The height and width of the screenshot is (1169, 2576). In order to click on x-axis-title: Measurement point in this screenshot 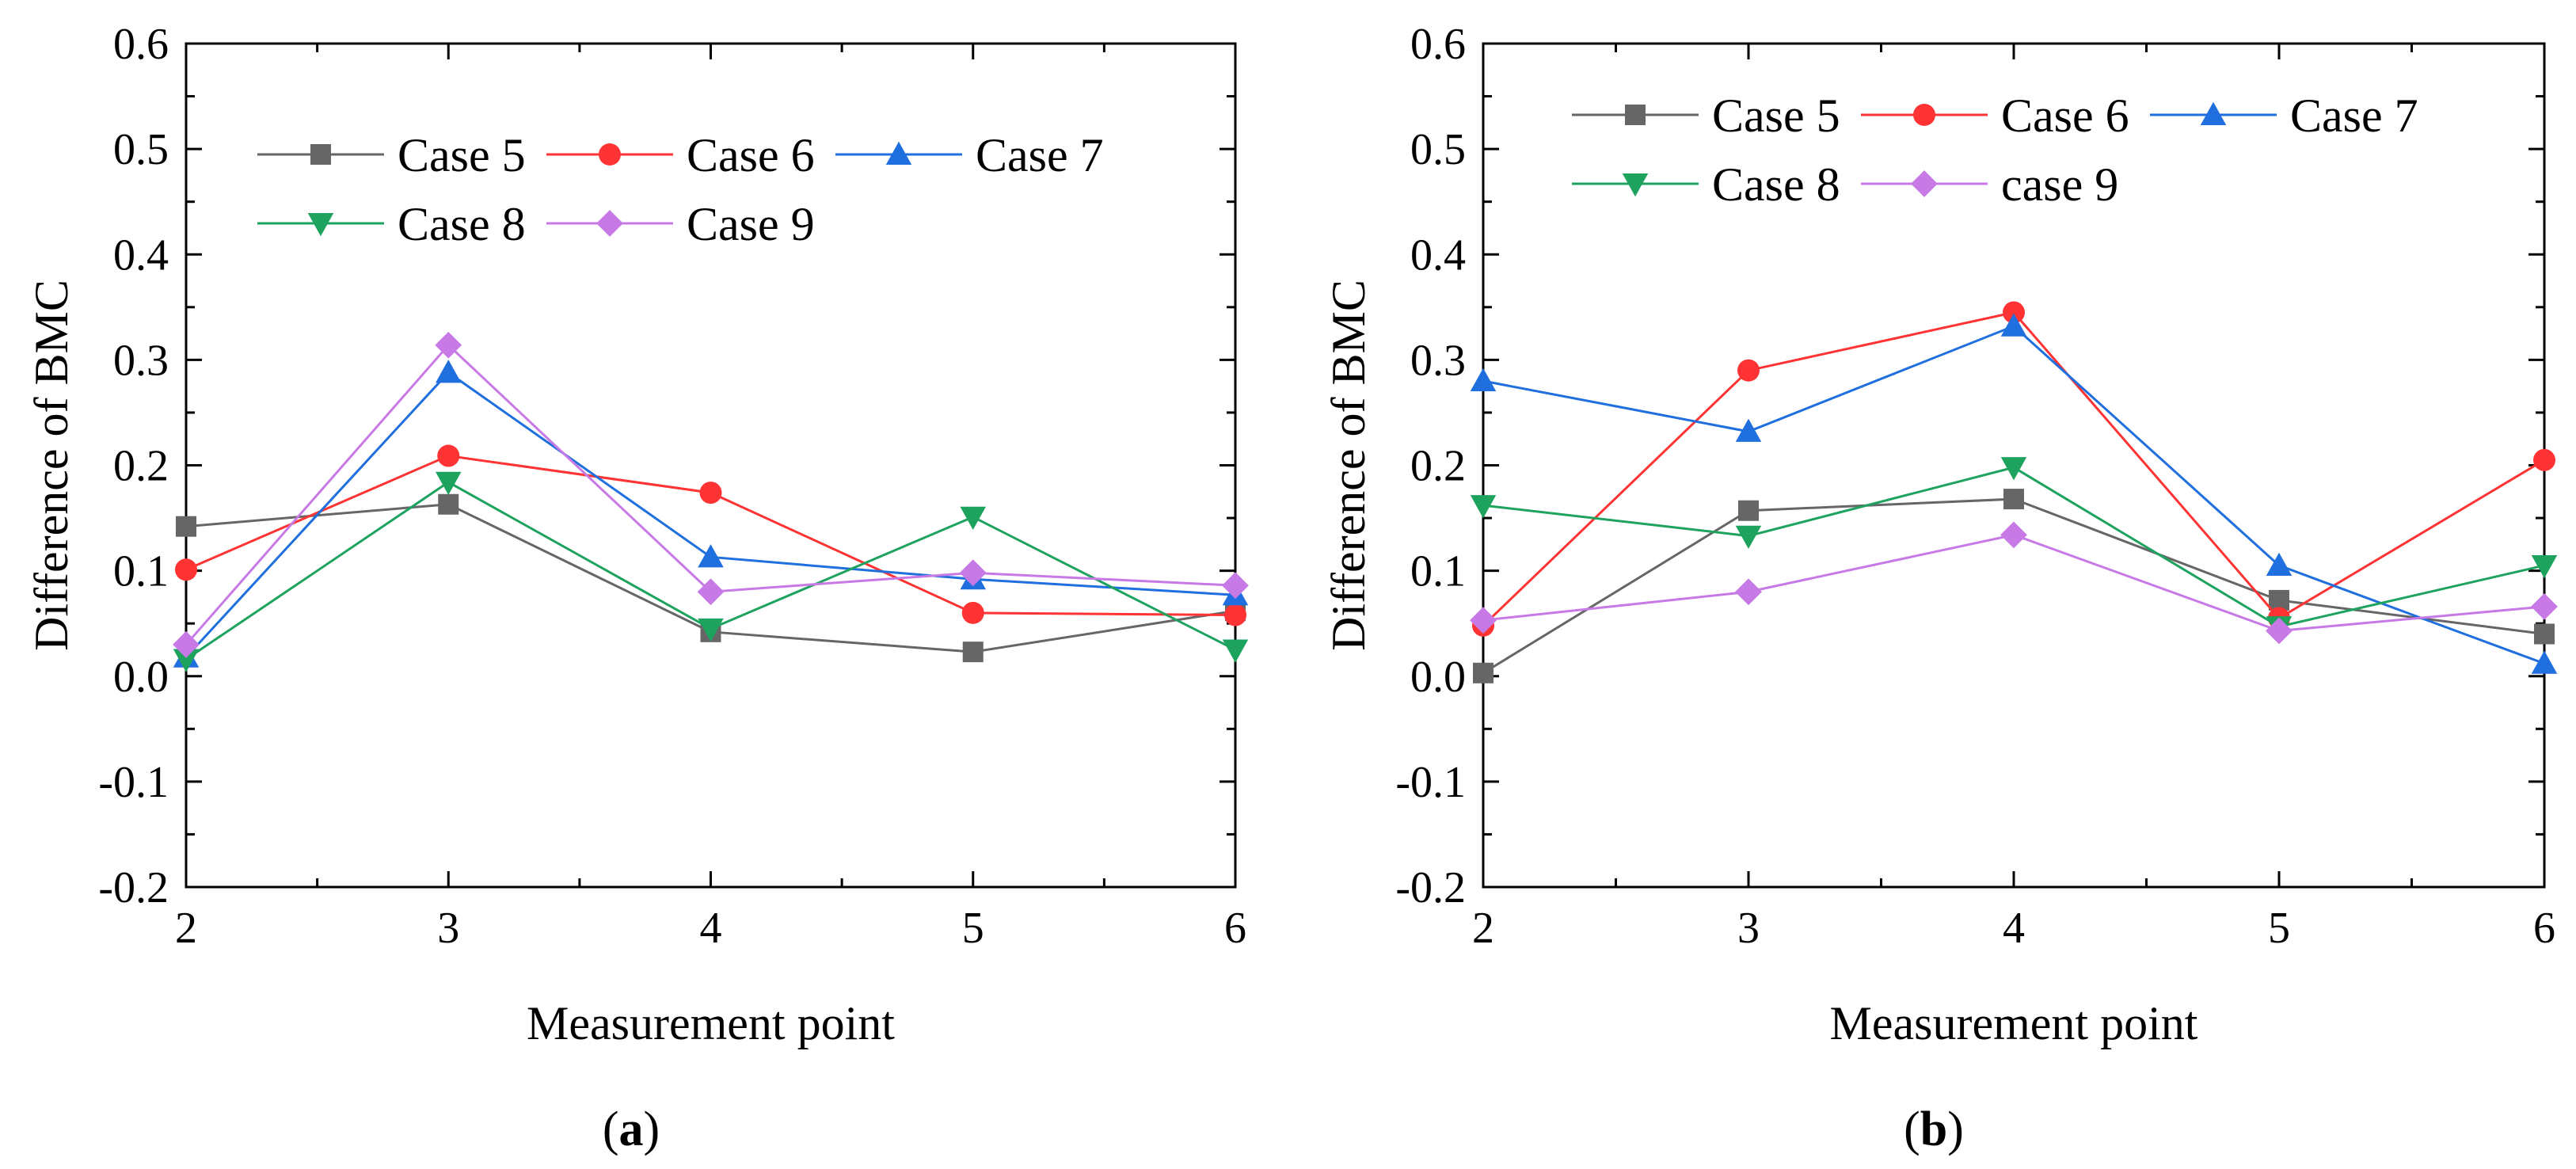, I will do `click(2014, 1023)`.